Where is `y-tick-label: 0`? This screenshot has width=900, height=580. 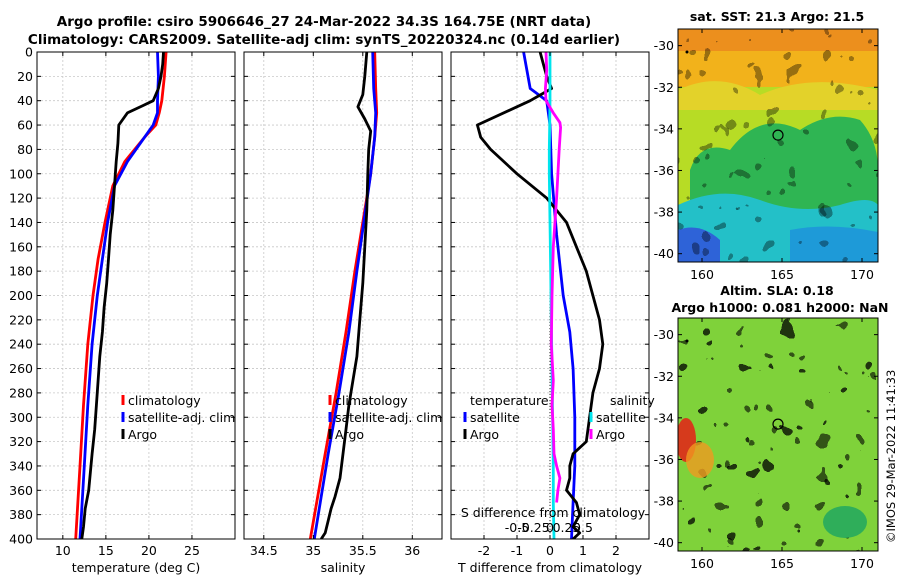
y-tick-label: 0 is located at coordinates (29, 52).